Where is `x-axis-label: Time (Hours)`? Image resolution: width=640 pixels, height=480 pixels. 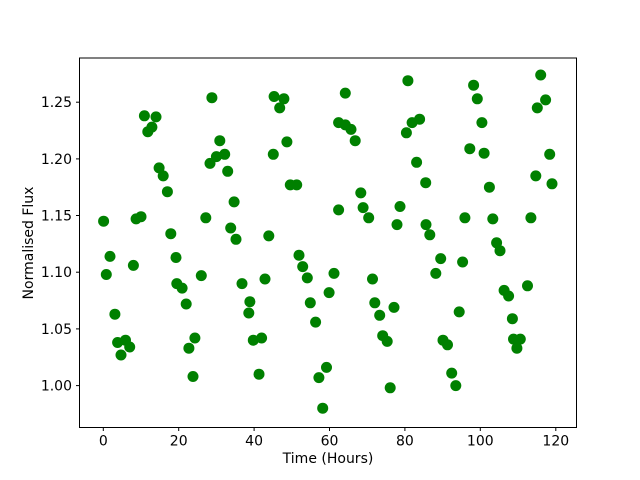 x-axis-label: Time (Hours) is located at coordinates (328, 459).